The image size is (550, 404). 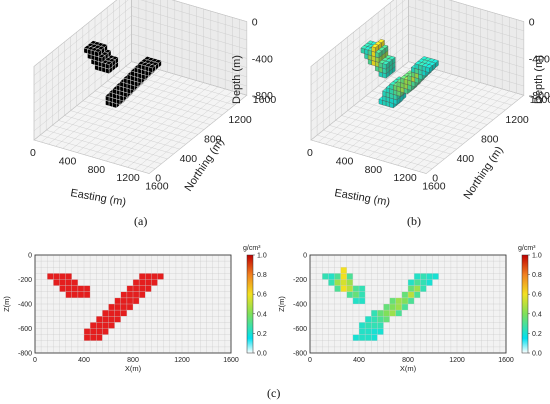 What do you see at coordinates (310, 153) in the screenshot?
I see `easting-tick: 0` at bounding box center [310, 153].